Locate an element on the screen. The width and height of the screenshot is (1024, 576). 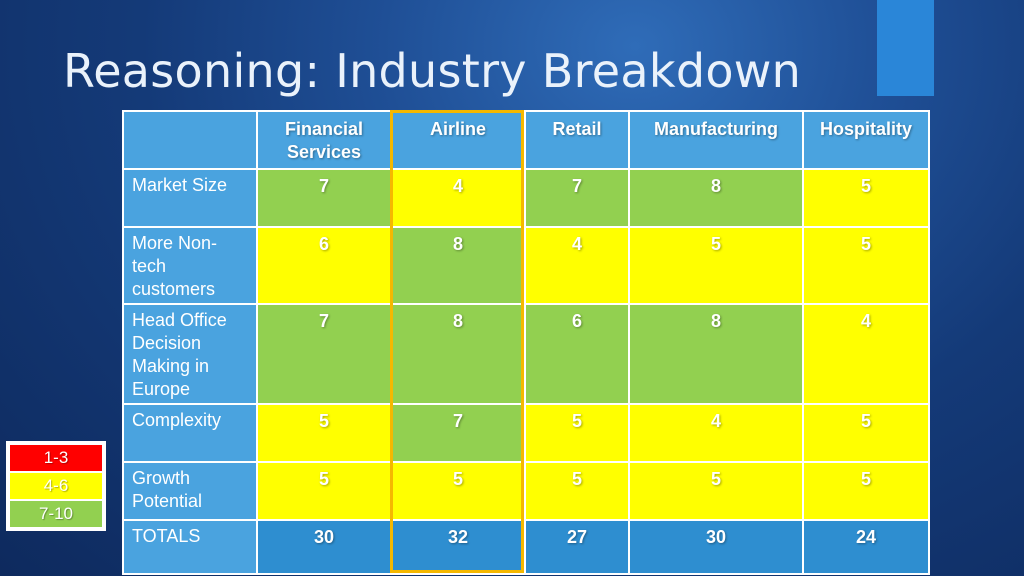
row-label: More Non-tech customers is located at coordinates (190, 265).